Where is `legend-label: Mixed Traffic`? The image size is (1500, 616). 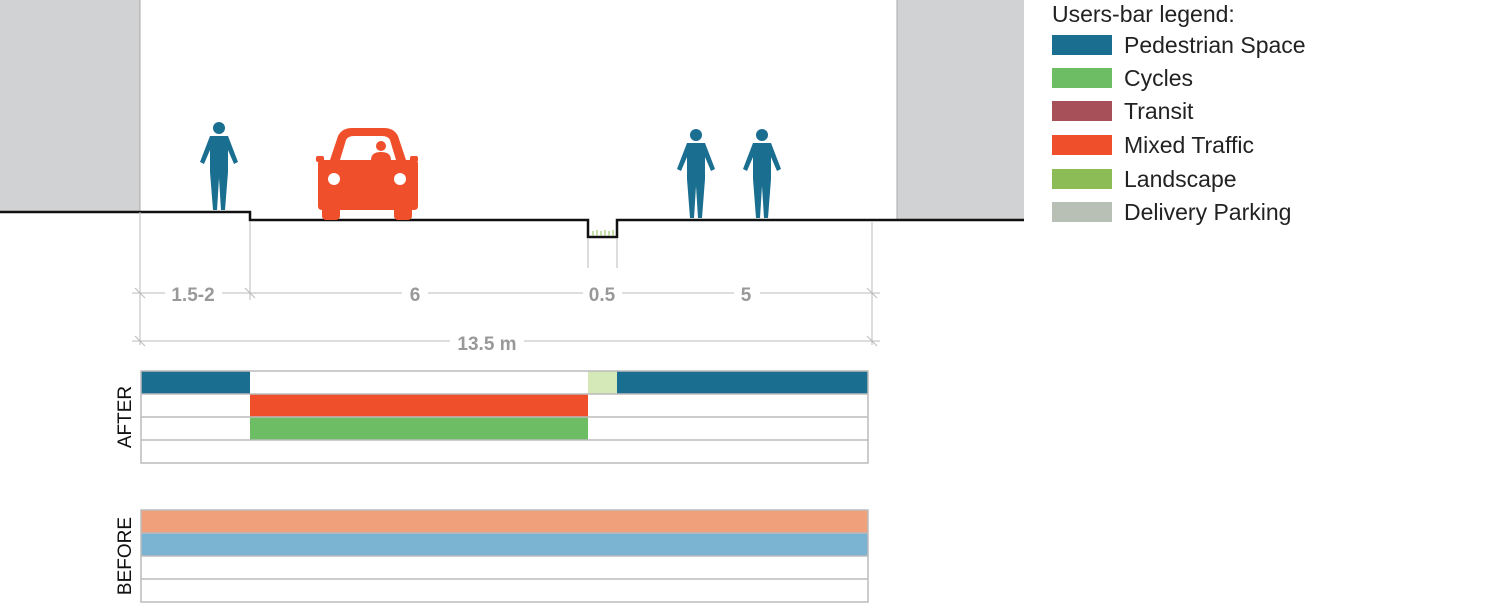 legend-label: Mixed Traffic is located at coordinates (1189, 145).